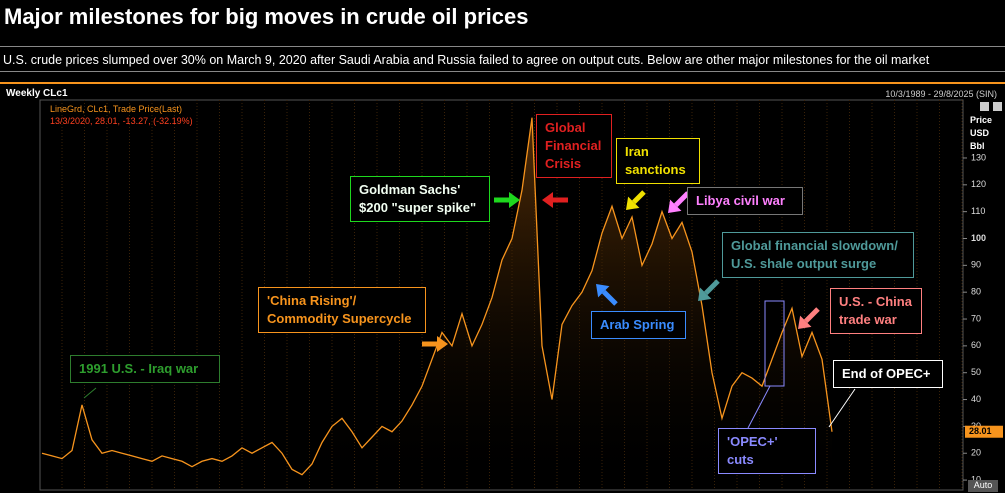  I want to click on y-tick-label: 60, so click(976, 345).